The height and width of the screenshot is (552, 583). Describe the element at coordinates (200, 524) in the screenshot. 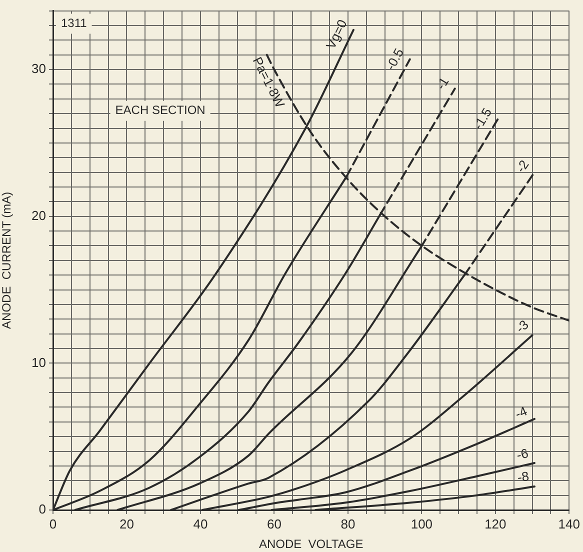

I see `x-tick-label: 40` at that location.